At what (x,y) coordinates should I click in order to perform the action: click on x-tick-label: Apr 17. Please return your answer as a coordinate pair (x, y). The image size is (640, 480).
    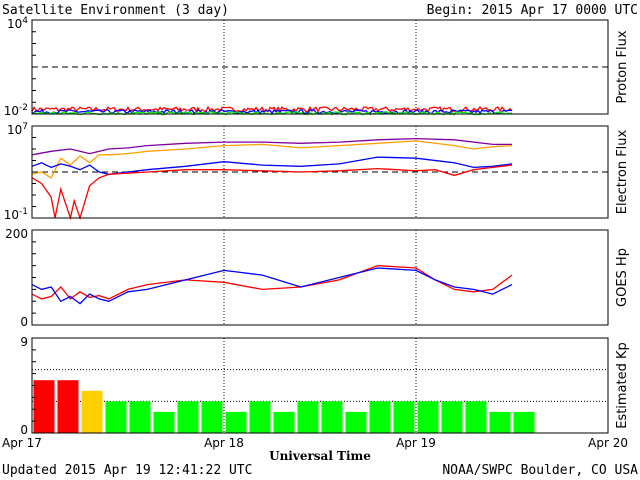
    Looking at the image, I should click on (22, 443).